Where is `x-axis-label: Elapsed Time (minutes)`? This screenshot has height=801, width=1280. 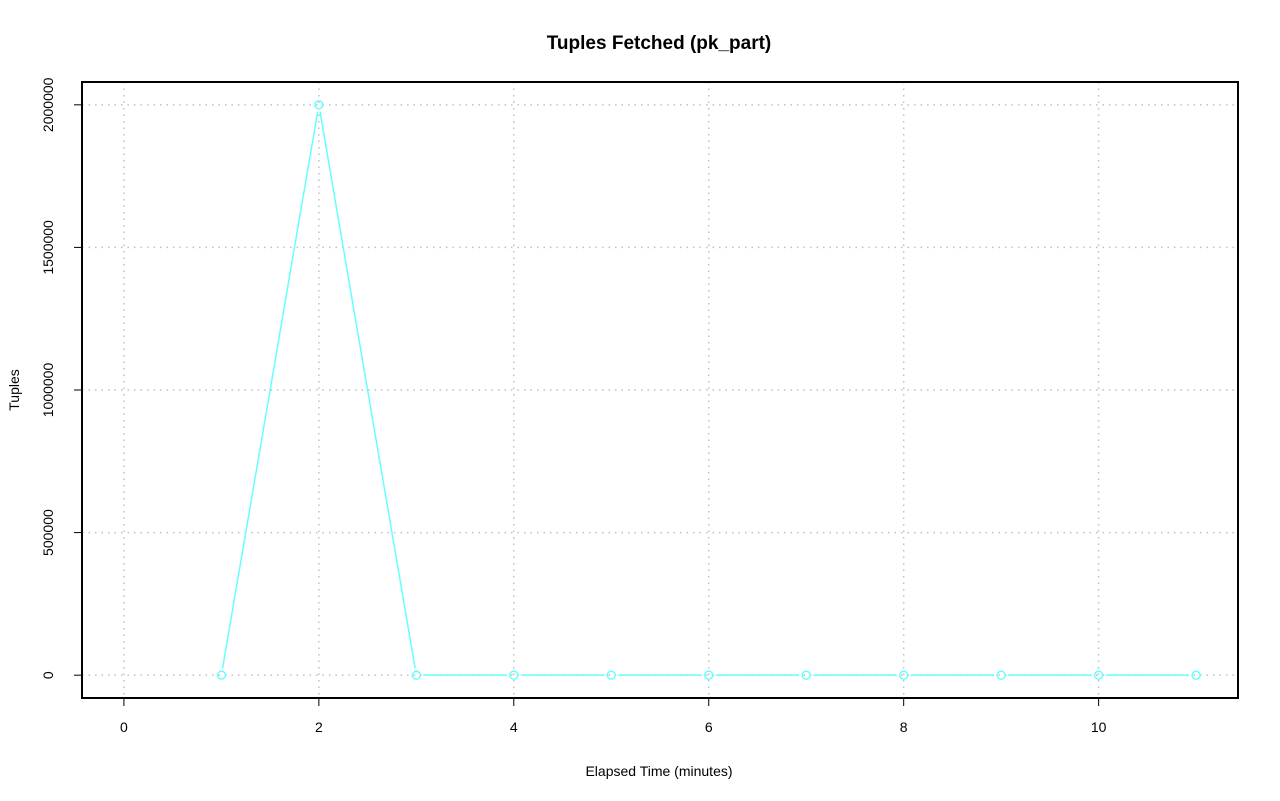
x-axis-label: Elapsed Time (minutes) is located at coordinates (658, 771).